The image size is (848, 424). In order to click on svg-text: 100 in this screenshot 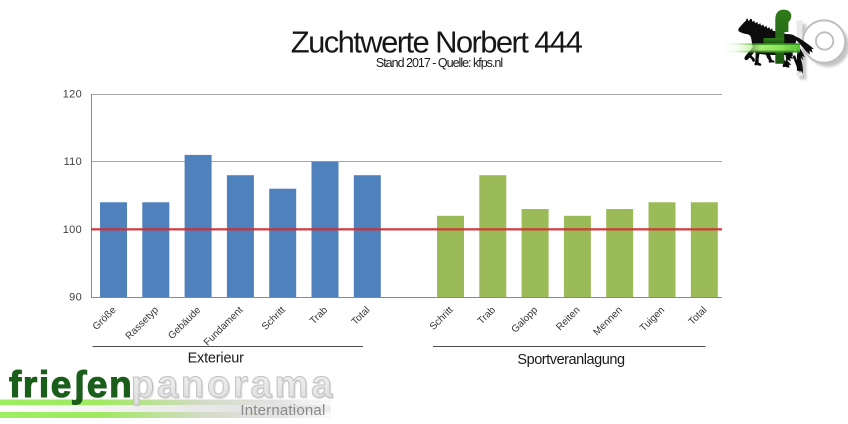, I will do `click(72, 230)`.